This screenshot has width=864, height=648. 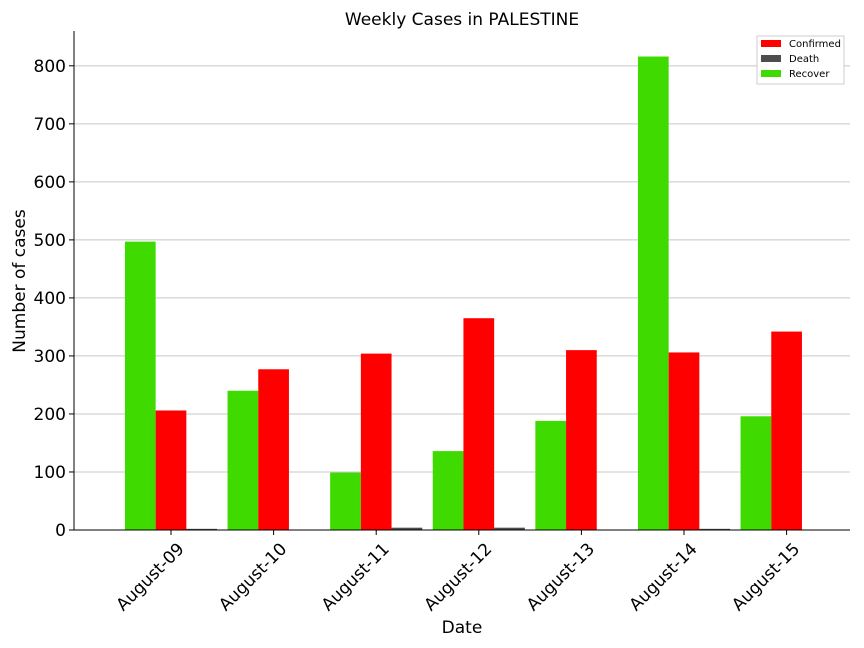 I want to click on y-tick-label: 600, so click(x=50, y=183).